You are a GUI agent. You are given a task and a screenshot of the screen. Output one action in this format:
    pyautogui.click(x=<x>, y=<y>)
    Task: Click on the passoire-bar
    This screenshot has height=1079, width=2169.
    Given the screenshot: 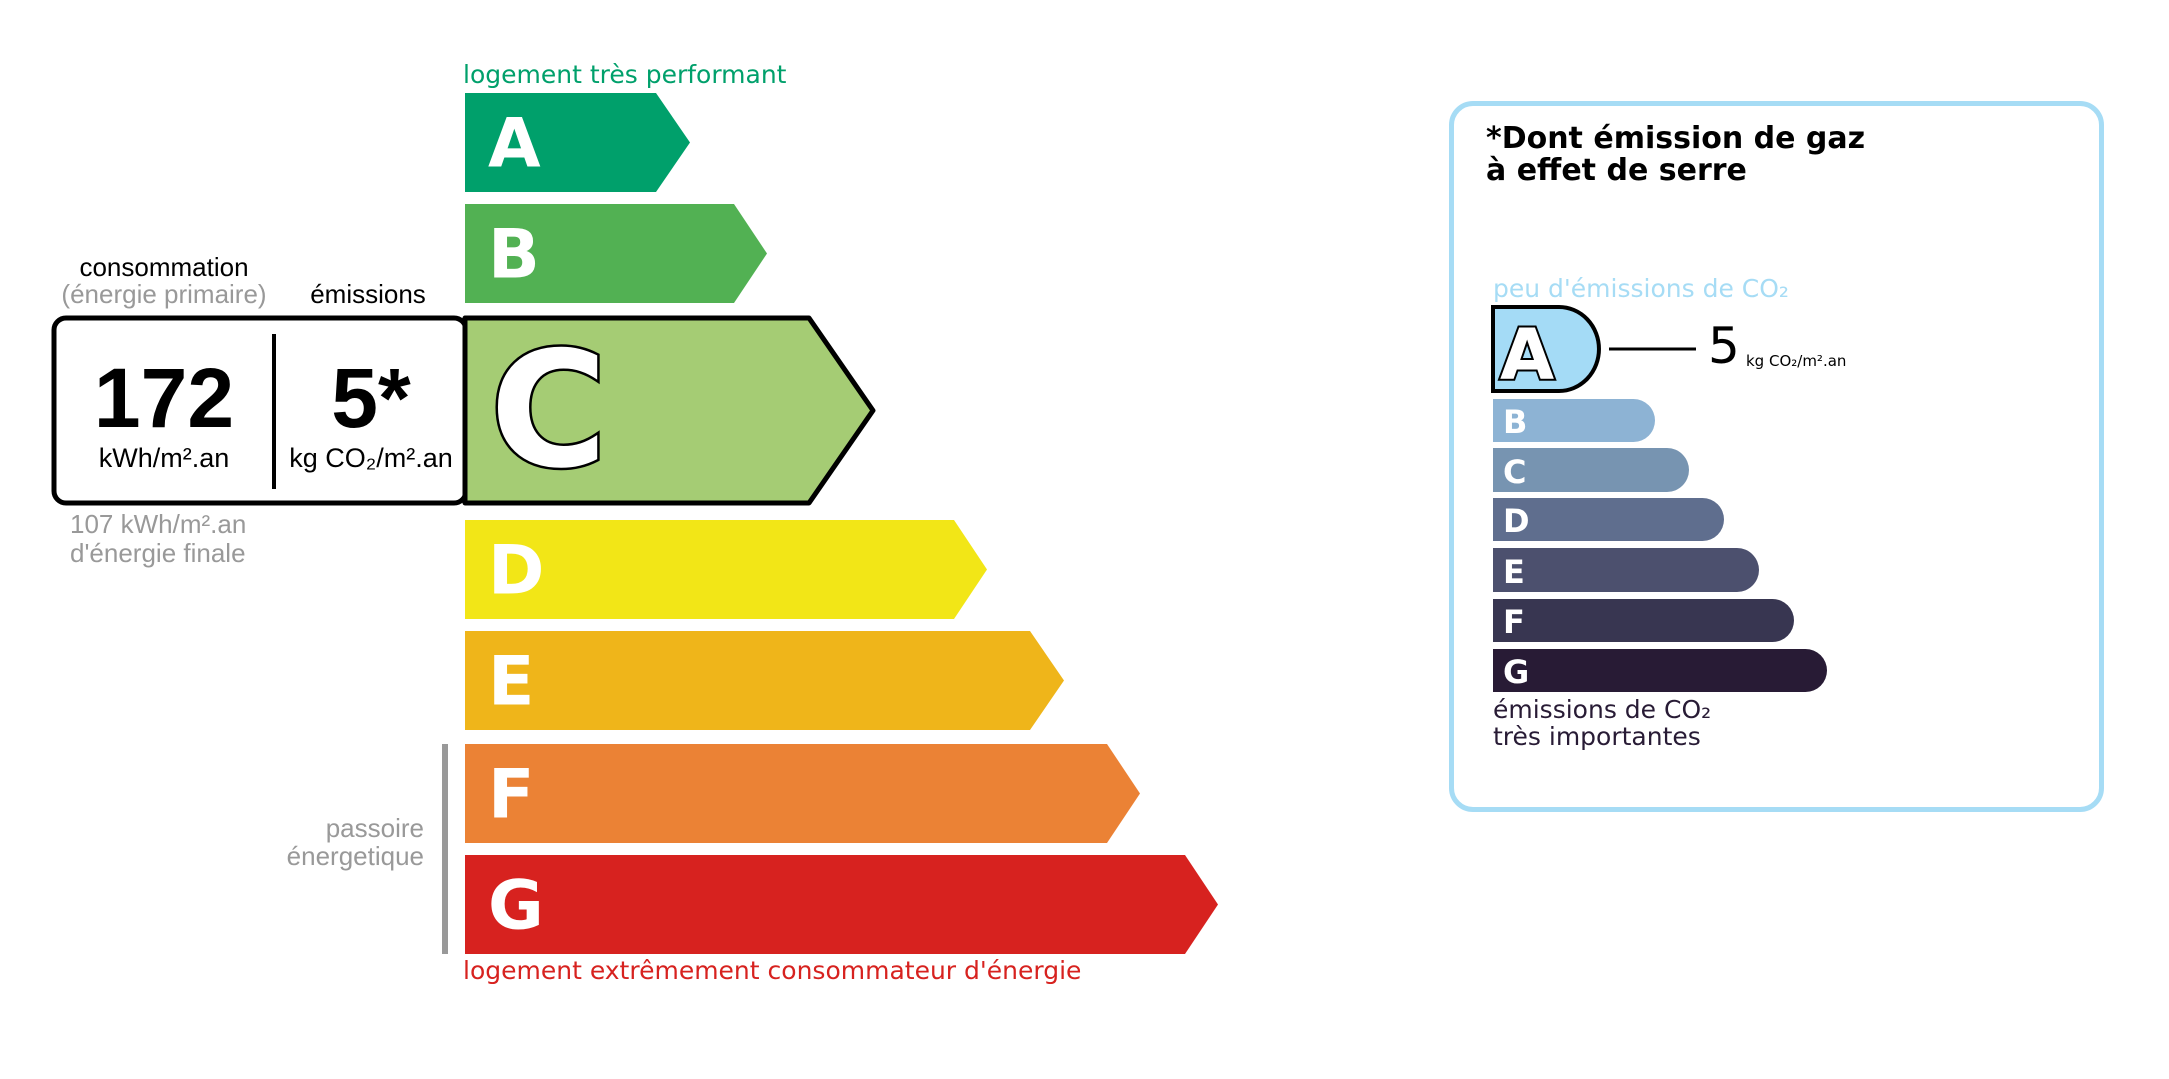 What is the action you would take?
    pyautogui.click(x=445, y=849)
    